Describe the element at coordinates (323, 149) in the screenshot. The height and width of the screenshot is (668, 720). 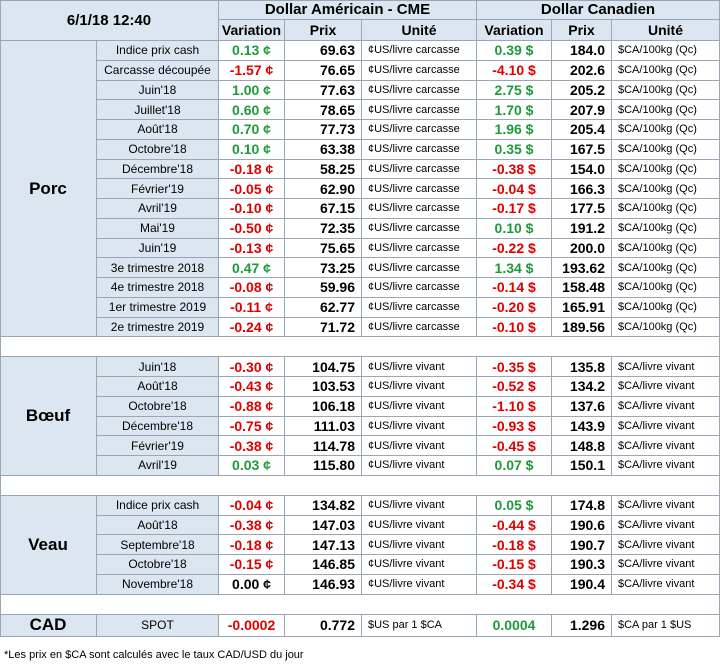
I see `usd-prix: 63.38` at that location.